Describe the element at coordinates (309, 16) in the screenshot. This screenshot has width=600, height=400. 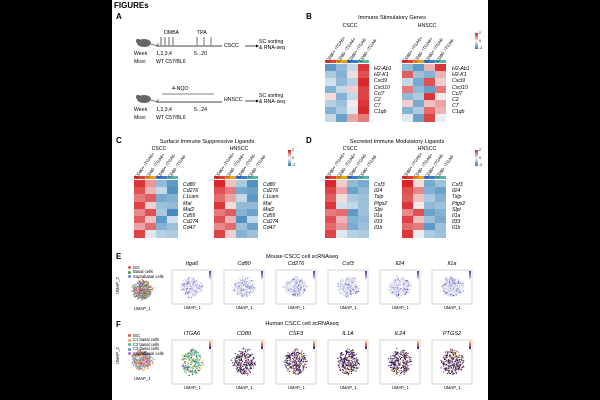
I see `panel-b-label: B` at that location.